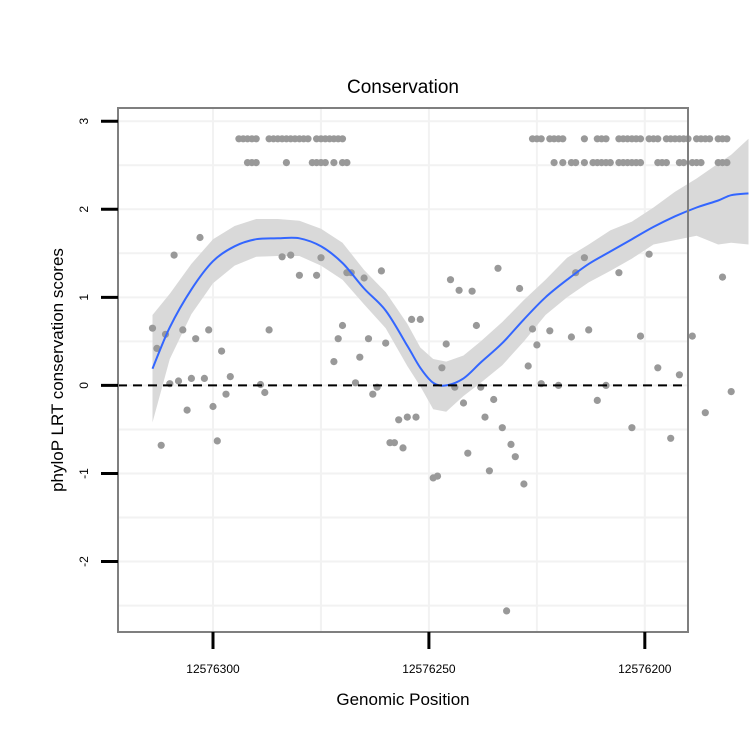 This screenshot has width=750, height=750. I want to click on x-tick-label: 12576300, so click(213, 669).